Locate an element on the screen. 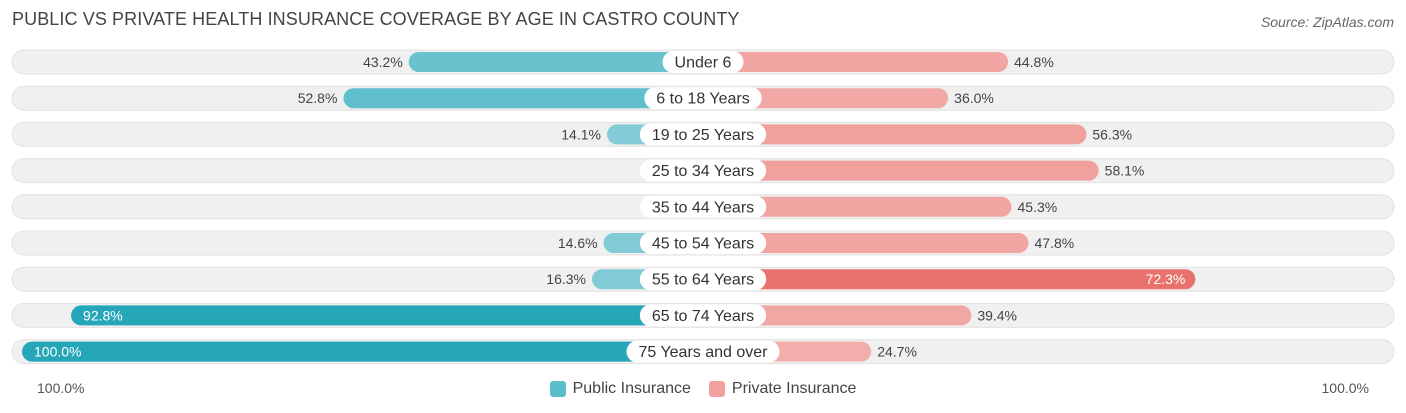 Image resolution: width=1406 pixels, height=413 pixels. category-label: 19 to 25 Years is located at coordinates (703, 135).